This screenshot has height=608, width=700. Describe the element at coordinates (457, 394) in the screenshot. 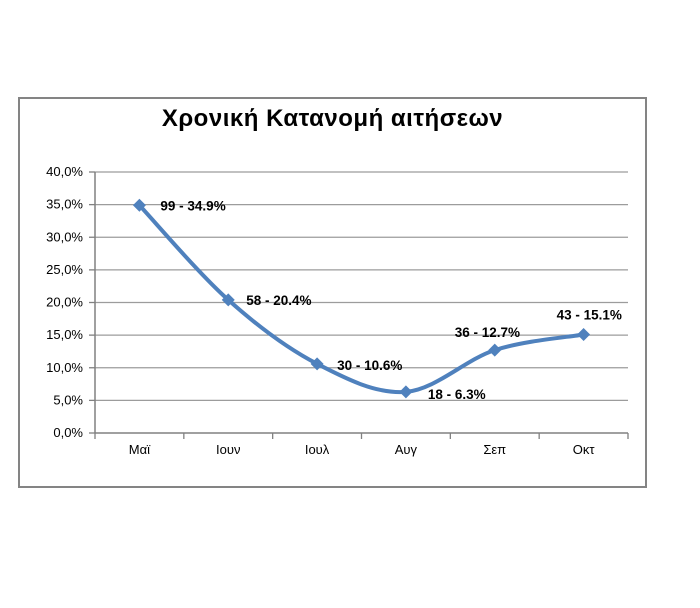

I see `data-point-label: 18 - 6.3%` at that location.